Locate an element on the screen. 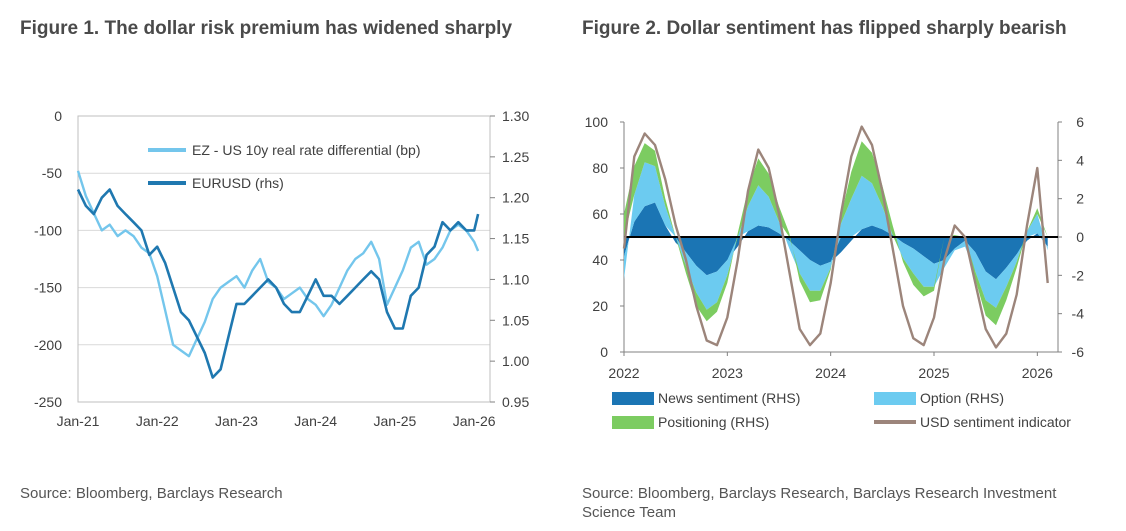 This screenshot has width=1126, height=531. legend-label-news: News sentiment (RHS) is located at coordinates (729, 398).